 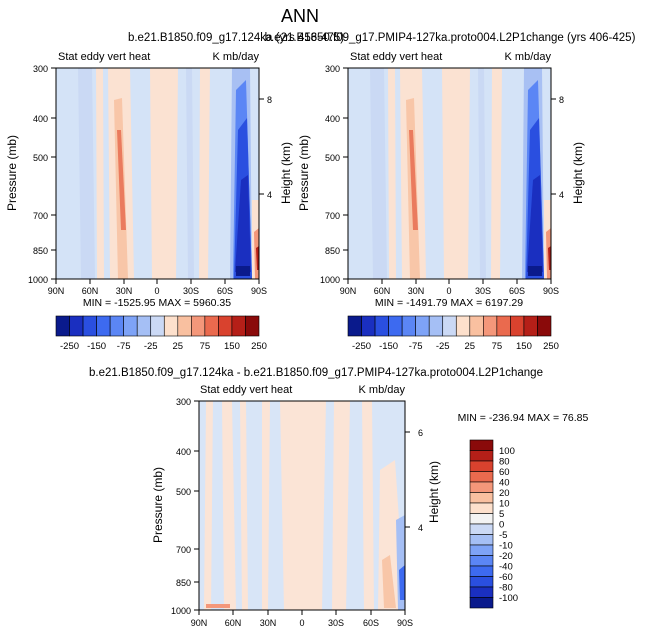 What do you see at coordinates (332, 119) in the screenshot?
I see `panel-b-y-tick-label: 400` at bounding box center [332, 119].